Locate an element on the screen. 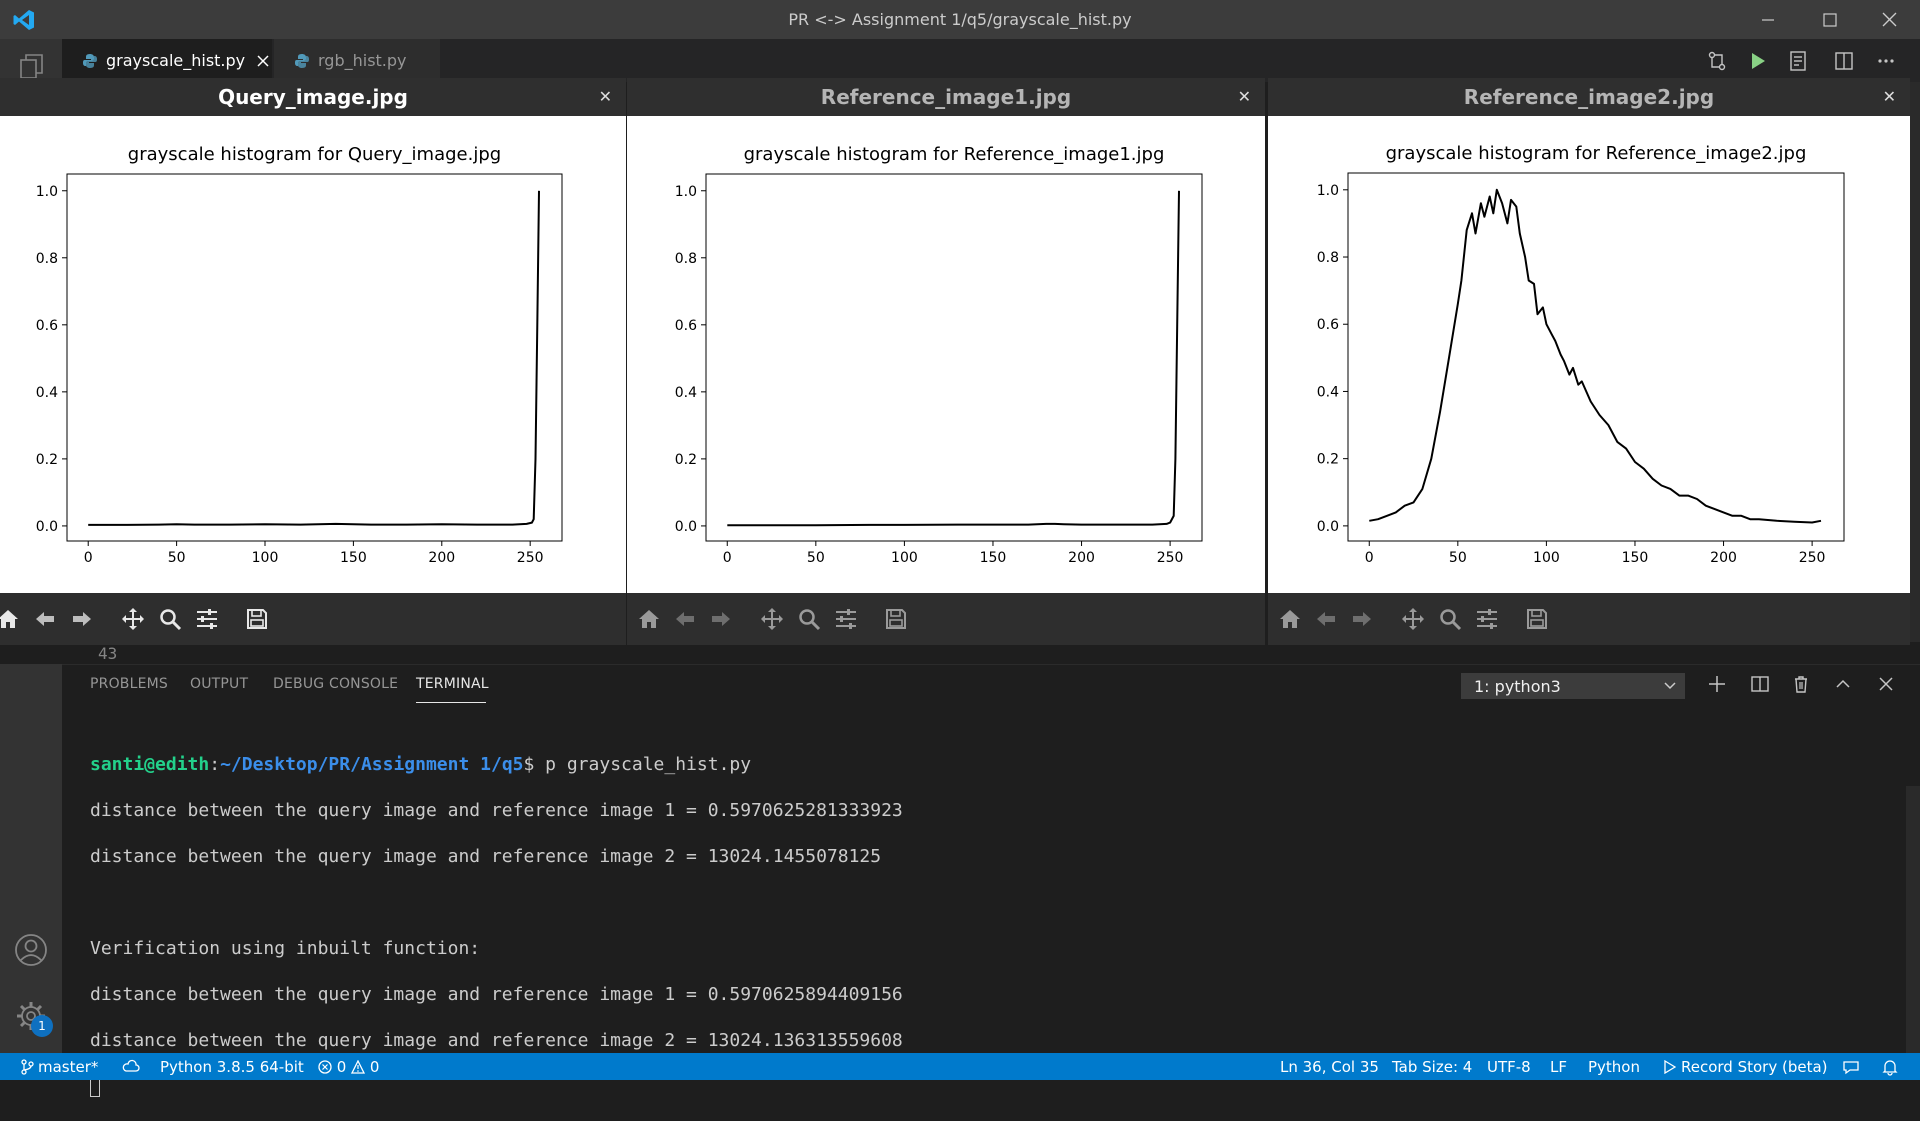  prompt-path: ~/Desktop/PR/Assignment 1/q5 is located at coordinates (372, 764).